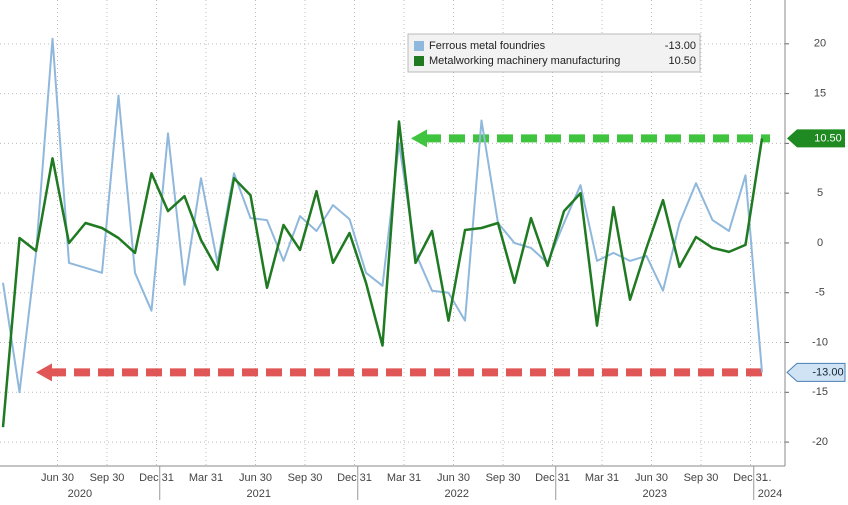 The height and width of the screenshot is (505, 848). I want to click on legend-value: -13.00, so click(680, 46).